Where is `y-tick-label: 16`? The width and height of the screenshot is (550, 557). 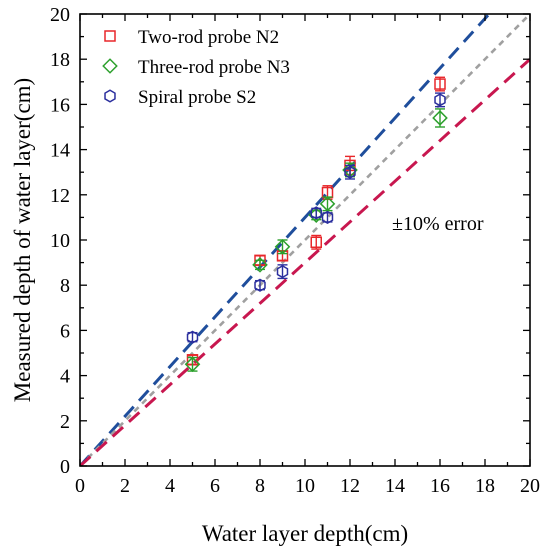 y-tick-label: 16 is located at coordinates (60, 105).